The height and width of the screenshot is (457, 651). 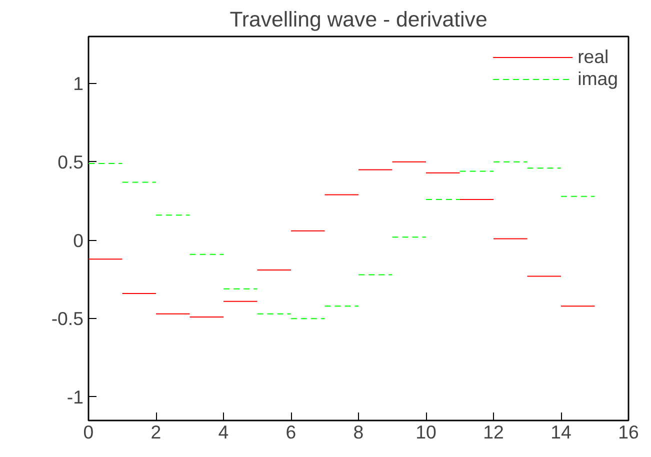 I want to click on y-tick-label: 0, so click(x=78, y=240).